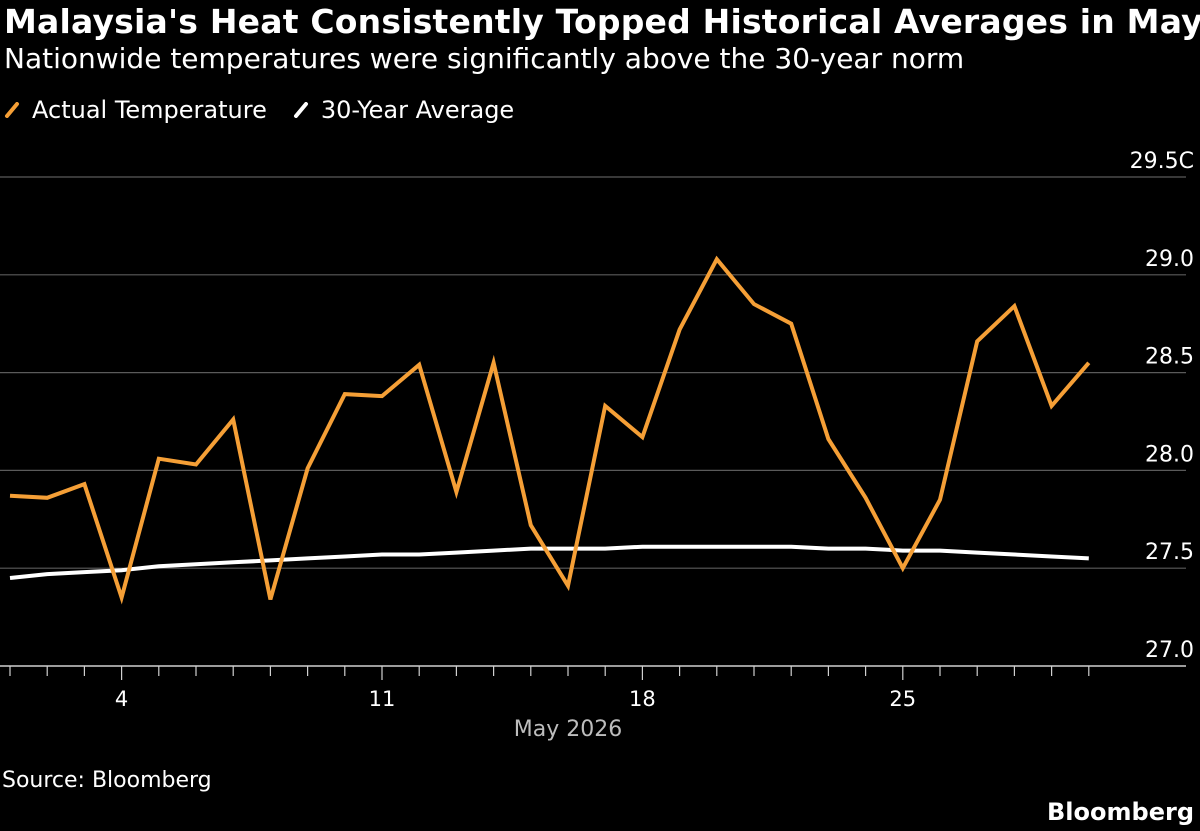 The height and width of the screenshot is (831, 1200). Describe the element at coordinates (1169, 650) in the screenshot. I see `y-tick-label: 27.0` at that location.